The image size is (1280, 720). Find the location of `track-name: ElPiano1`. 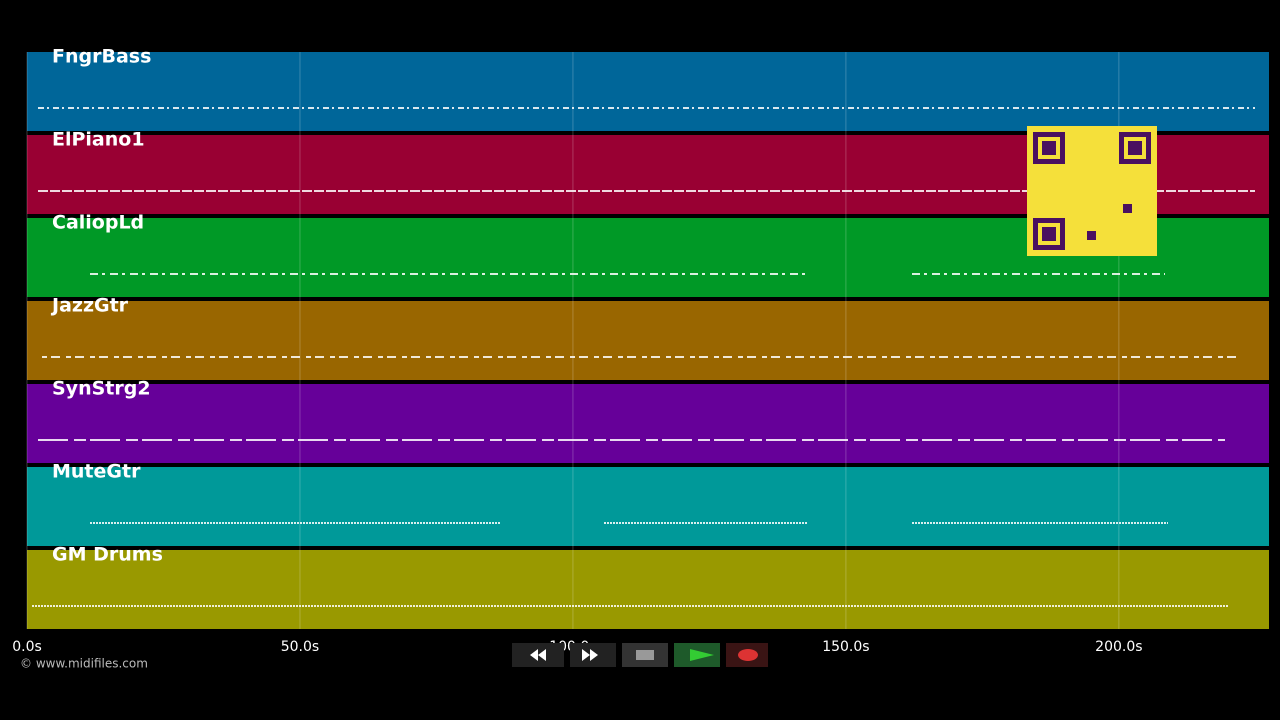

track-name: ElPiano1 is located at coordinates (98, 140).